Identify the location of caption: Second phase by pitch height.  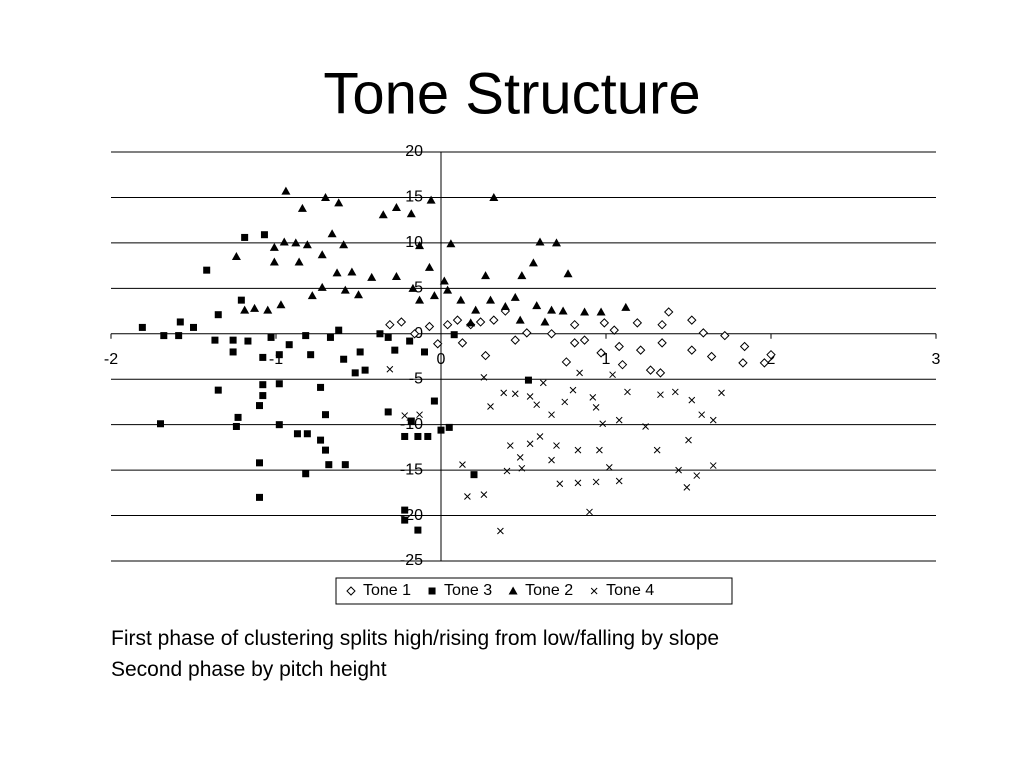
(249, 669).